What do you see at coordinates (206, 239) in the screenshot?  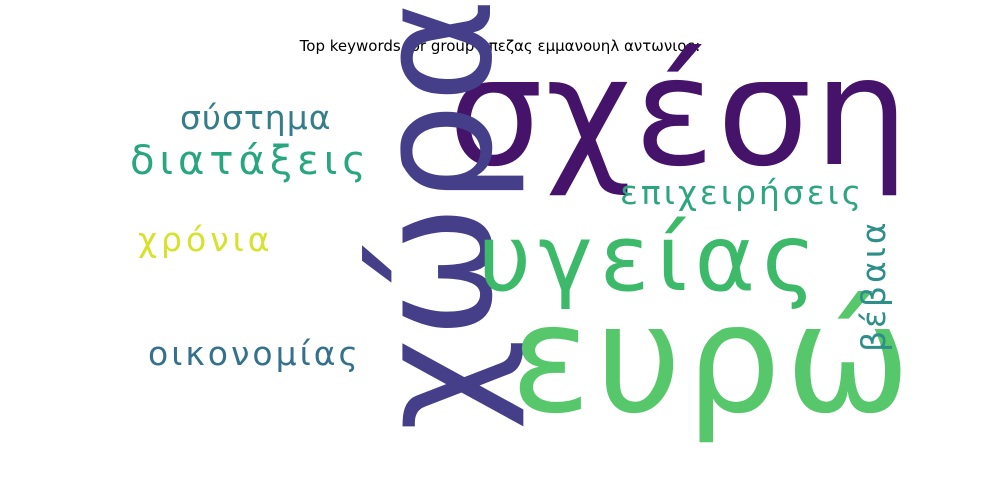 I see `word-xronia: χρόνια` at bounding box center [206, 239].